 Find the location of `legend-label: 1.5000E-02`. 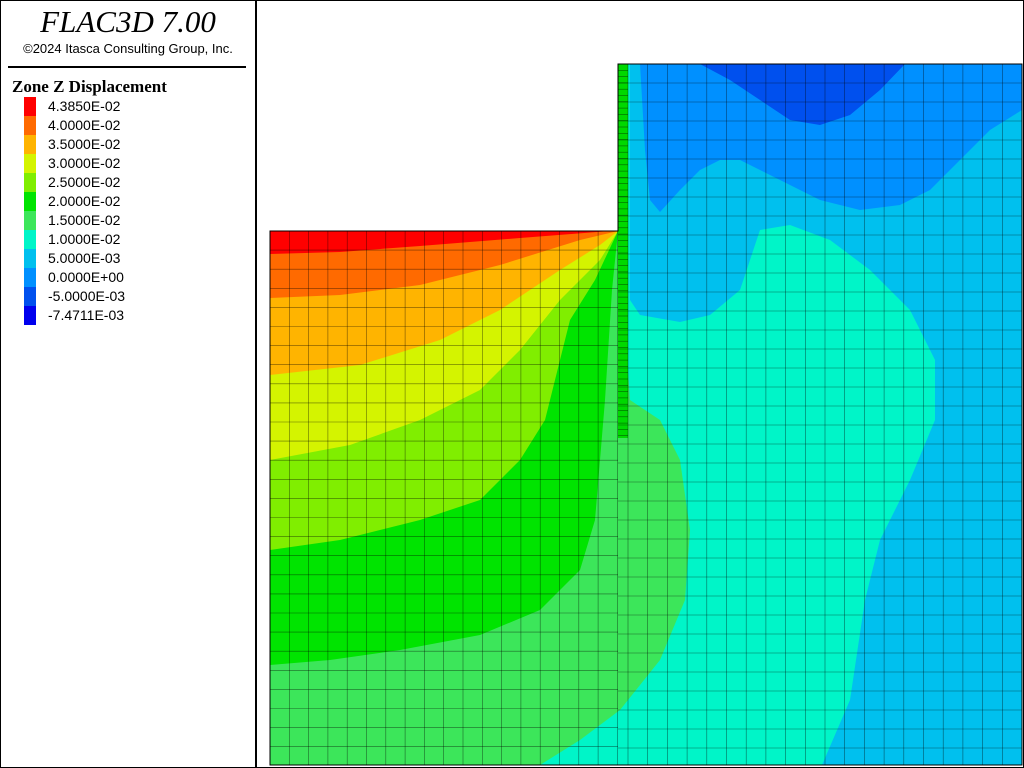

legend-label: 1.5000E-02 is located at coordinates (84, 220).